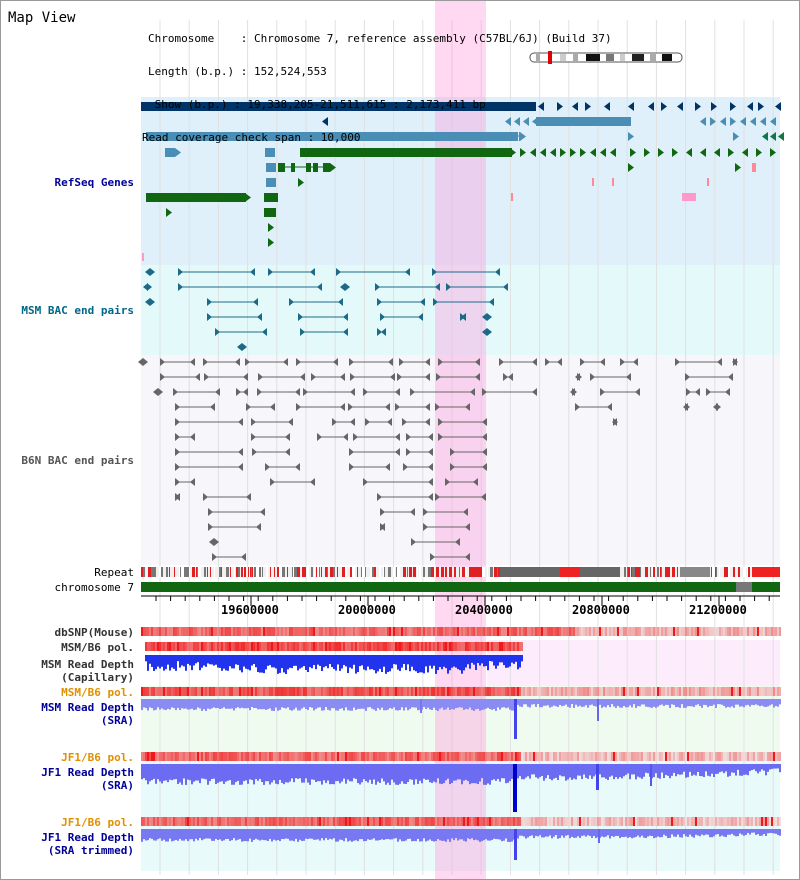  Describe the element at coordinates (512, 197) in the screenshot. I see `gene-block` at that location.